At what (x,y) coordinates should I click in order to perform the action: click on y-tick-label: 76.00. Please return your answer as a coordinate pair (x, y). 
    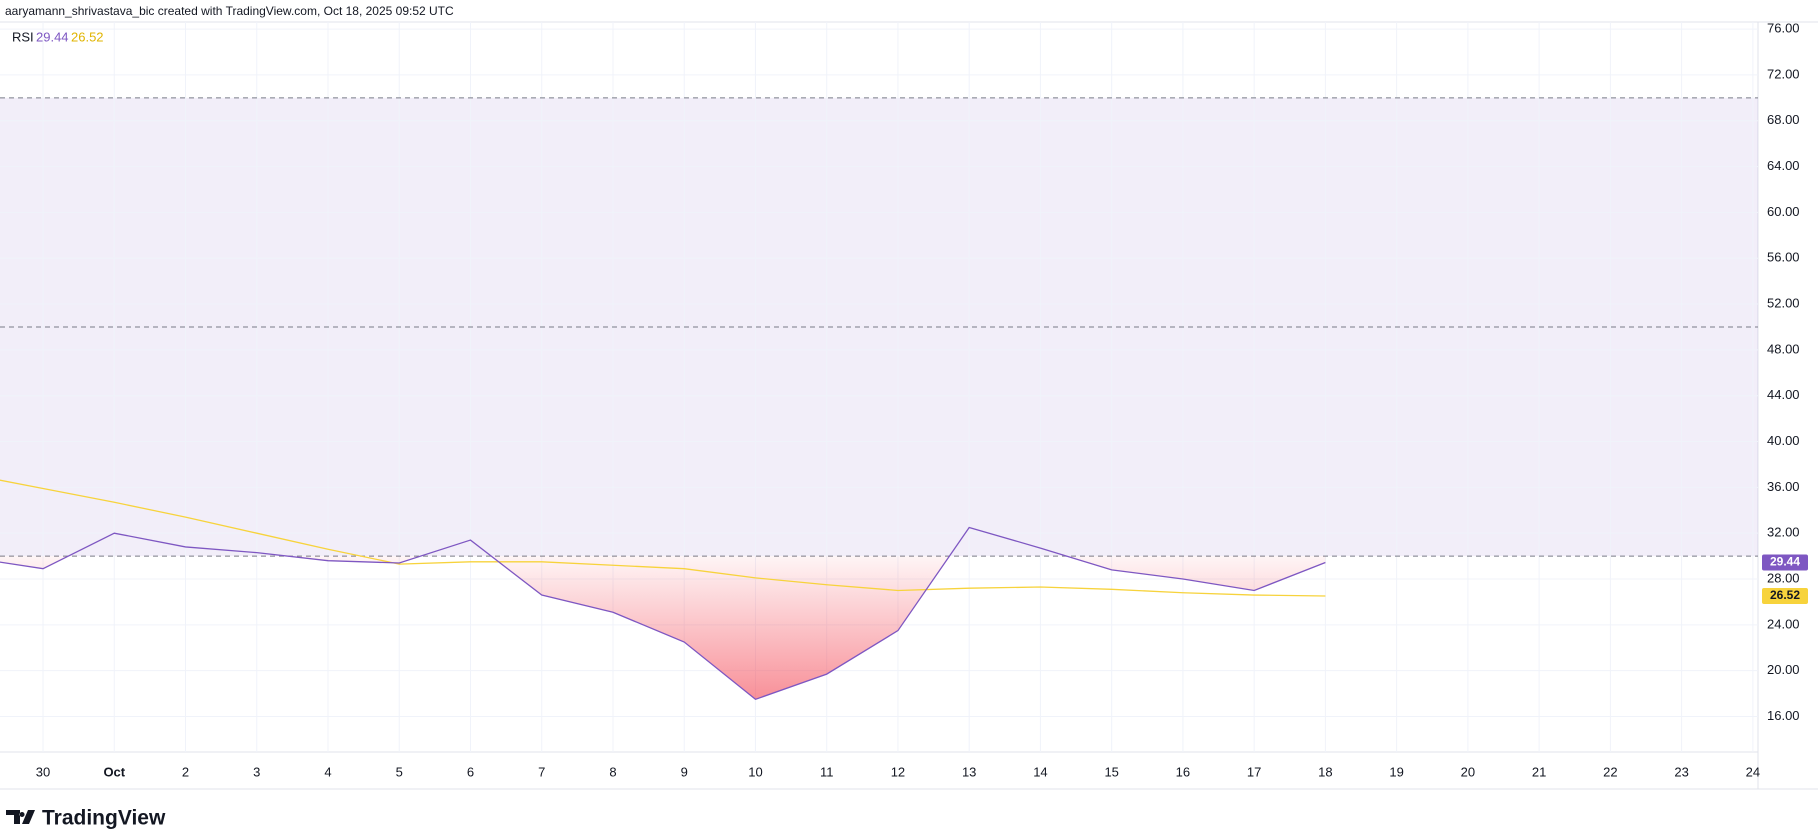
    Looking at the image, I should click on (1783, 28).